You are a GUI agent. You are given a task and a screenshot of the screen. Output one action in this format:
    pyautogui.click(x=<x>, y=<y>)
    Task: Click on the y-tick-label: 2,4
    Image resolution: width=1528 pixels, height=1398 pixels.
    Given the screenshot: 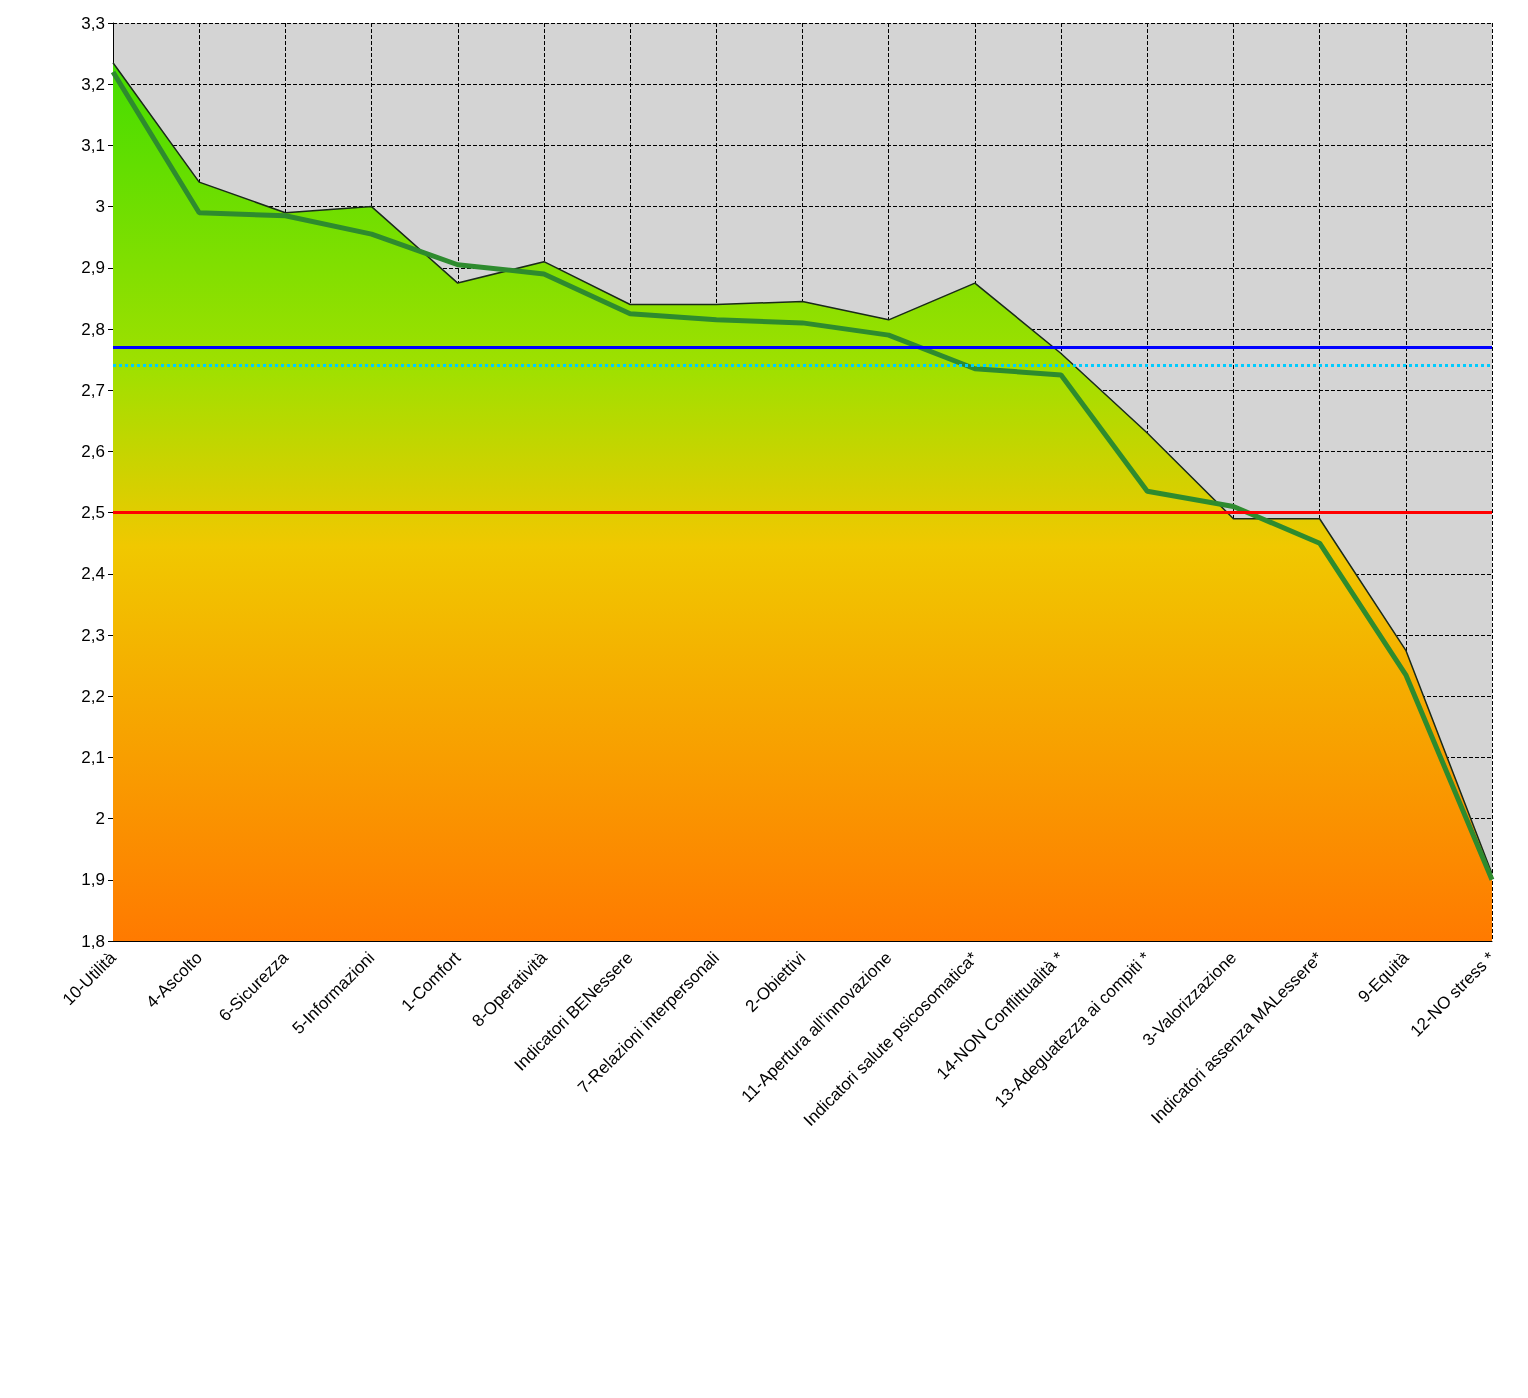 What is the action you would take?
    pyautogui.click(x=93, y=574)
    